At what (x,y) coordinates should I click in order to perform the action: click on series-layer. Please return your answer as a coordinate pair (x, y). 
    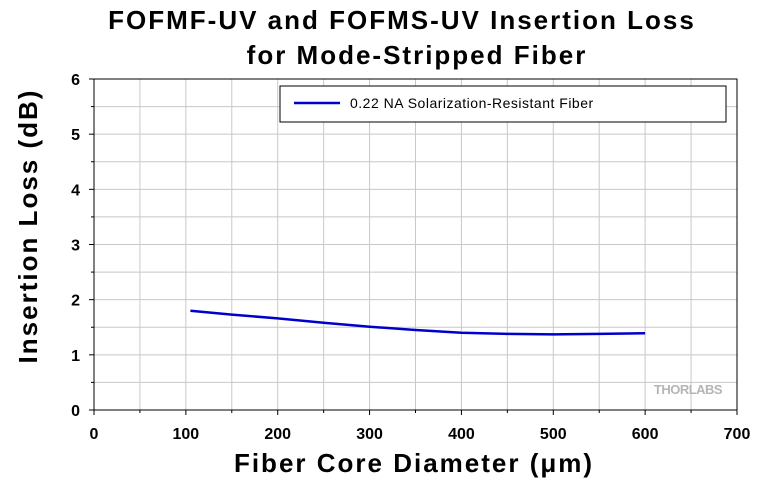
    Looking at the image, I should click on (418, 322).